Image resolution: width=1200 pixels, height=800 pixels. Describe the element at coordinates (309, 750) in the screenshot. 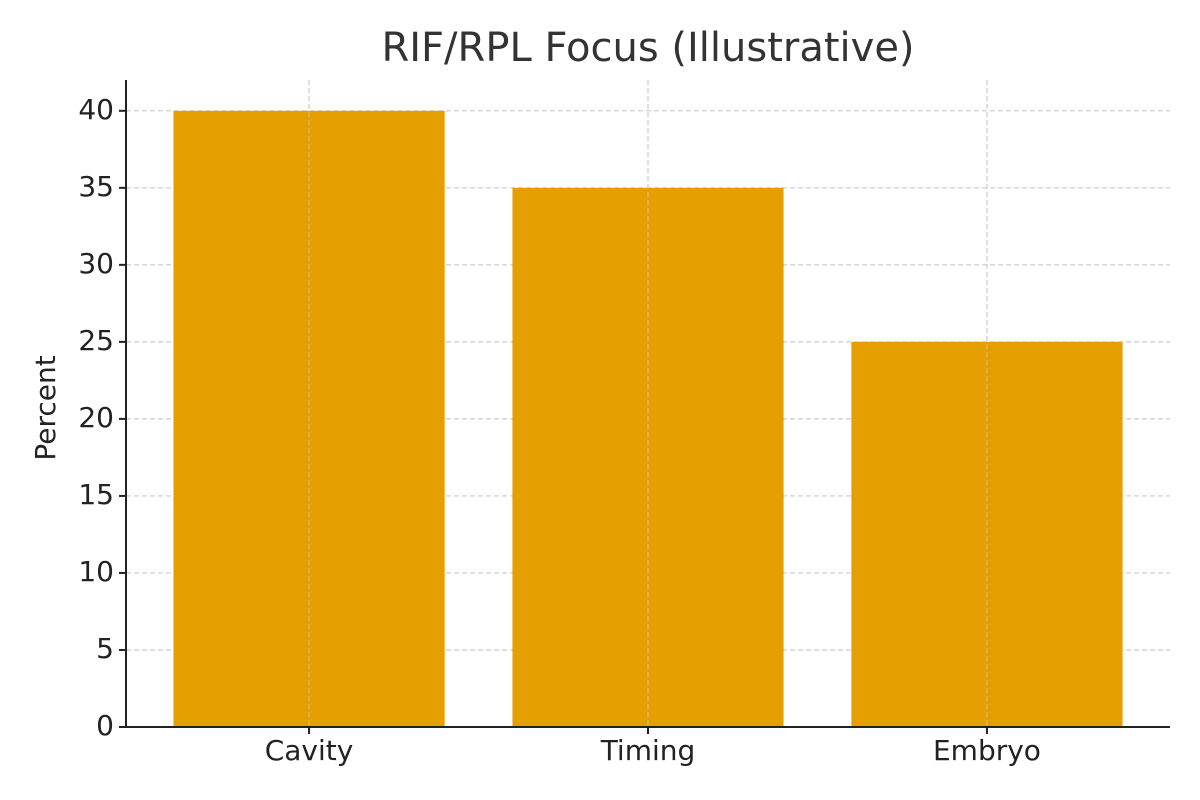

I see `x-tick-label: Cavity` at that location.